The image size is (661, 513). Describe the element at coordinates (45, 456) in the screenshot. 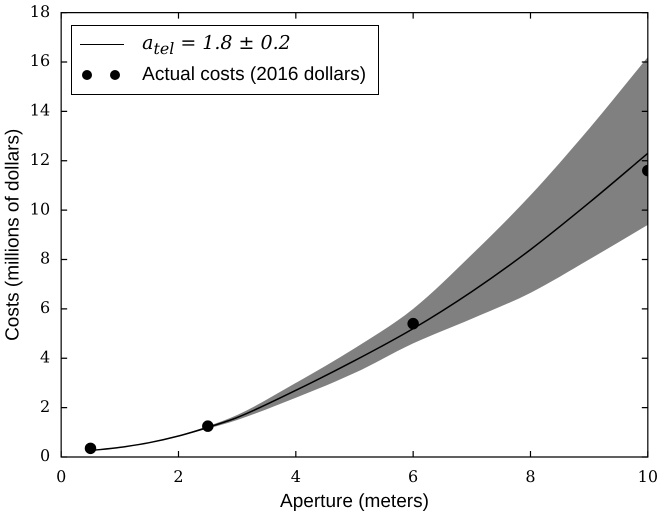

I see `y-tick-label: 0` at that location.